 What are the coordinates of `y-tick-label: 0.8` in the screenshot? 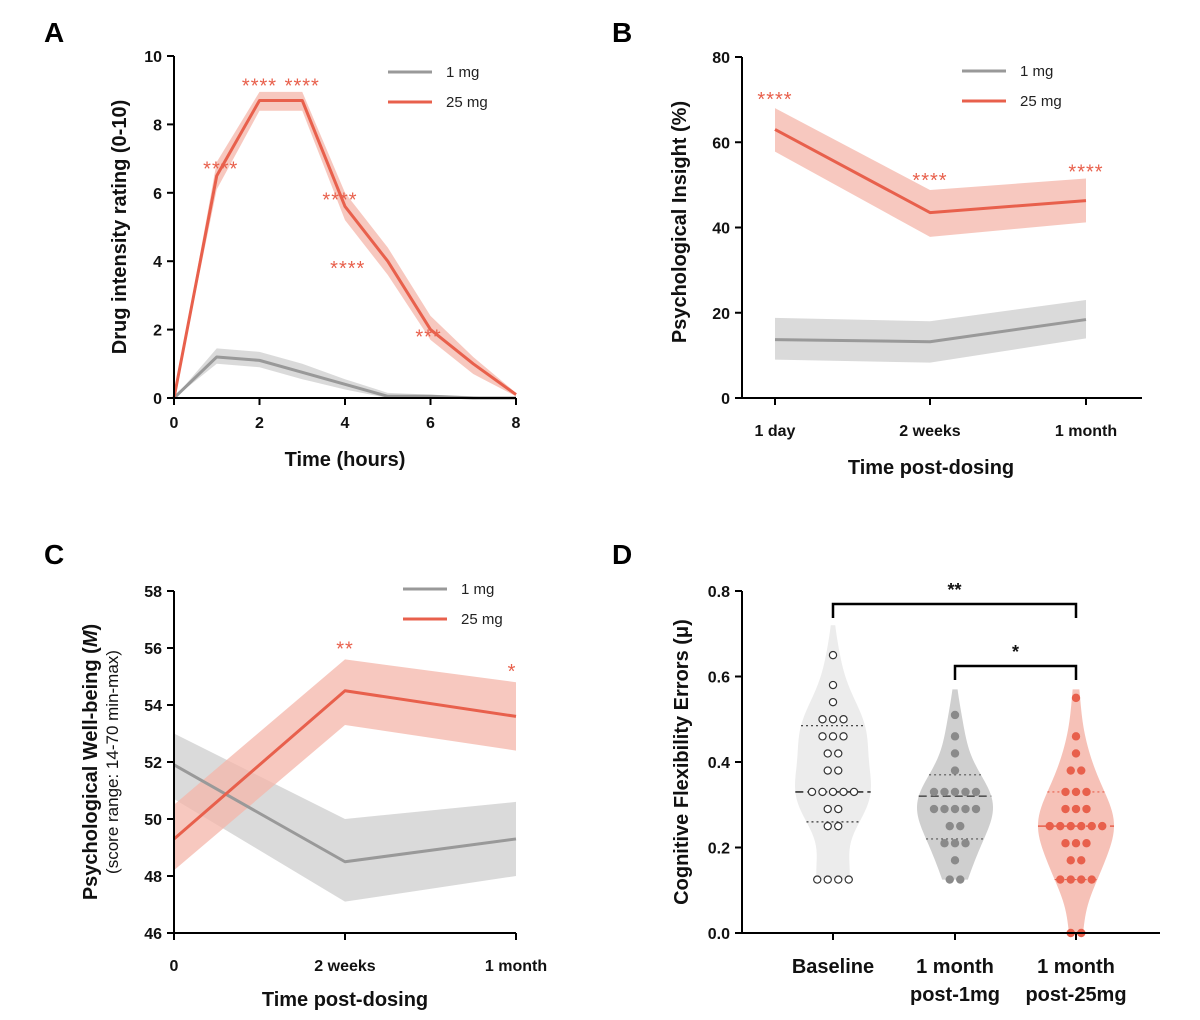 It's located at (719, 592).